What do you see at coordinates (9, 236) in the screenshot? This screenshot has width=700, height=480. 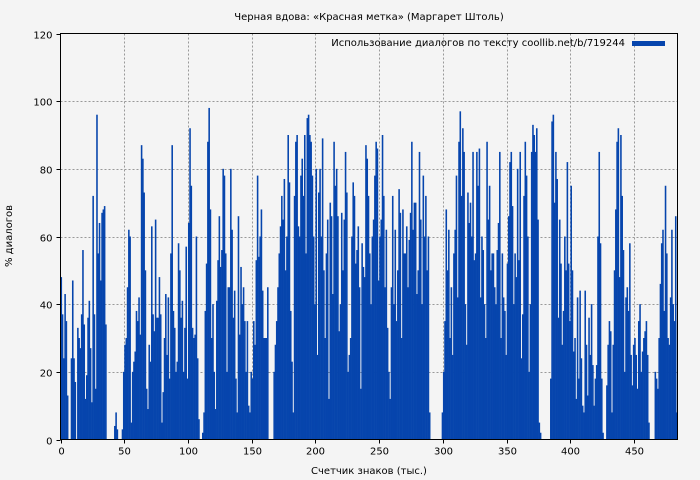 I see `y-axis-label: % диалогов` at bounding box center [9, 236].